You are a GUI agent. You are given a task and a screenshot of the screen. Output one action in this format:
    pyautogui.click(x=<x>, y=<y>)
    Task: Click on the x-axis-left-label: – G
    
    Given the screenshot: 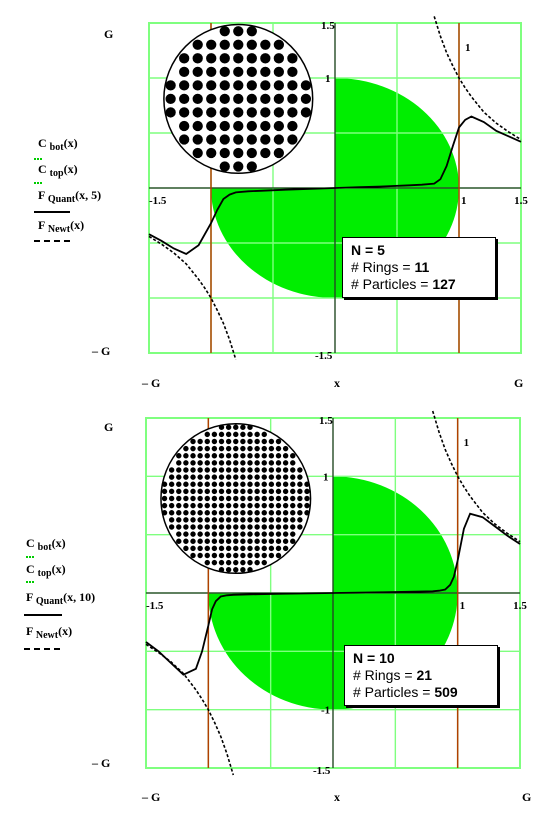 What is the action you would take?
    pyautogui.click(x=151, y=383)
    